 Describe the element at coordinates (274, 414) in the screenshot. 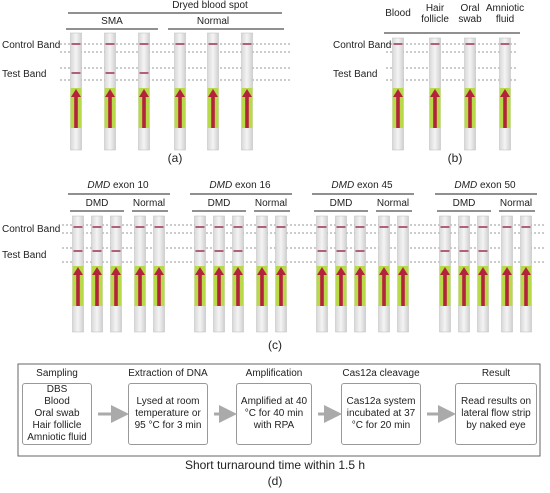

I see `step-box: Amplified at 40 °C for 40 min with RPA` at that location.